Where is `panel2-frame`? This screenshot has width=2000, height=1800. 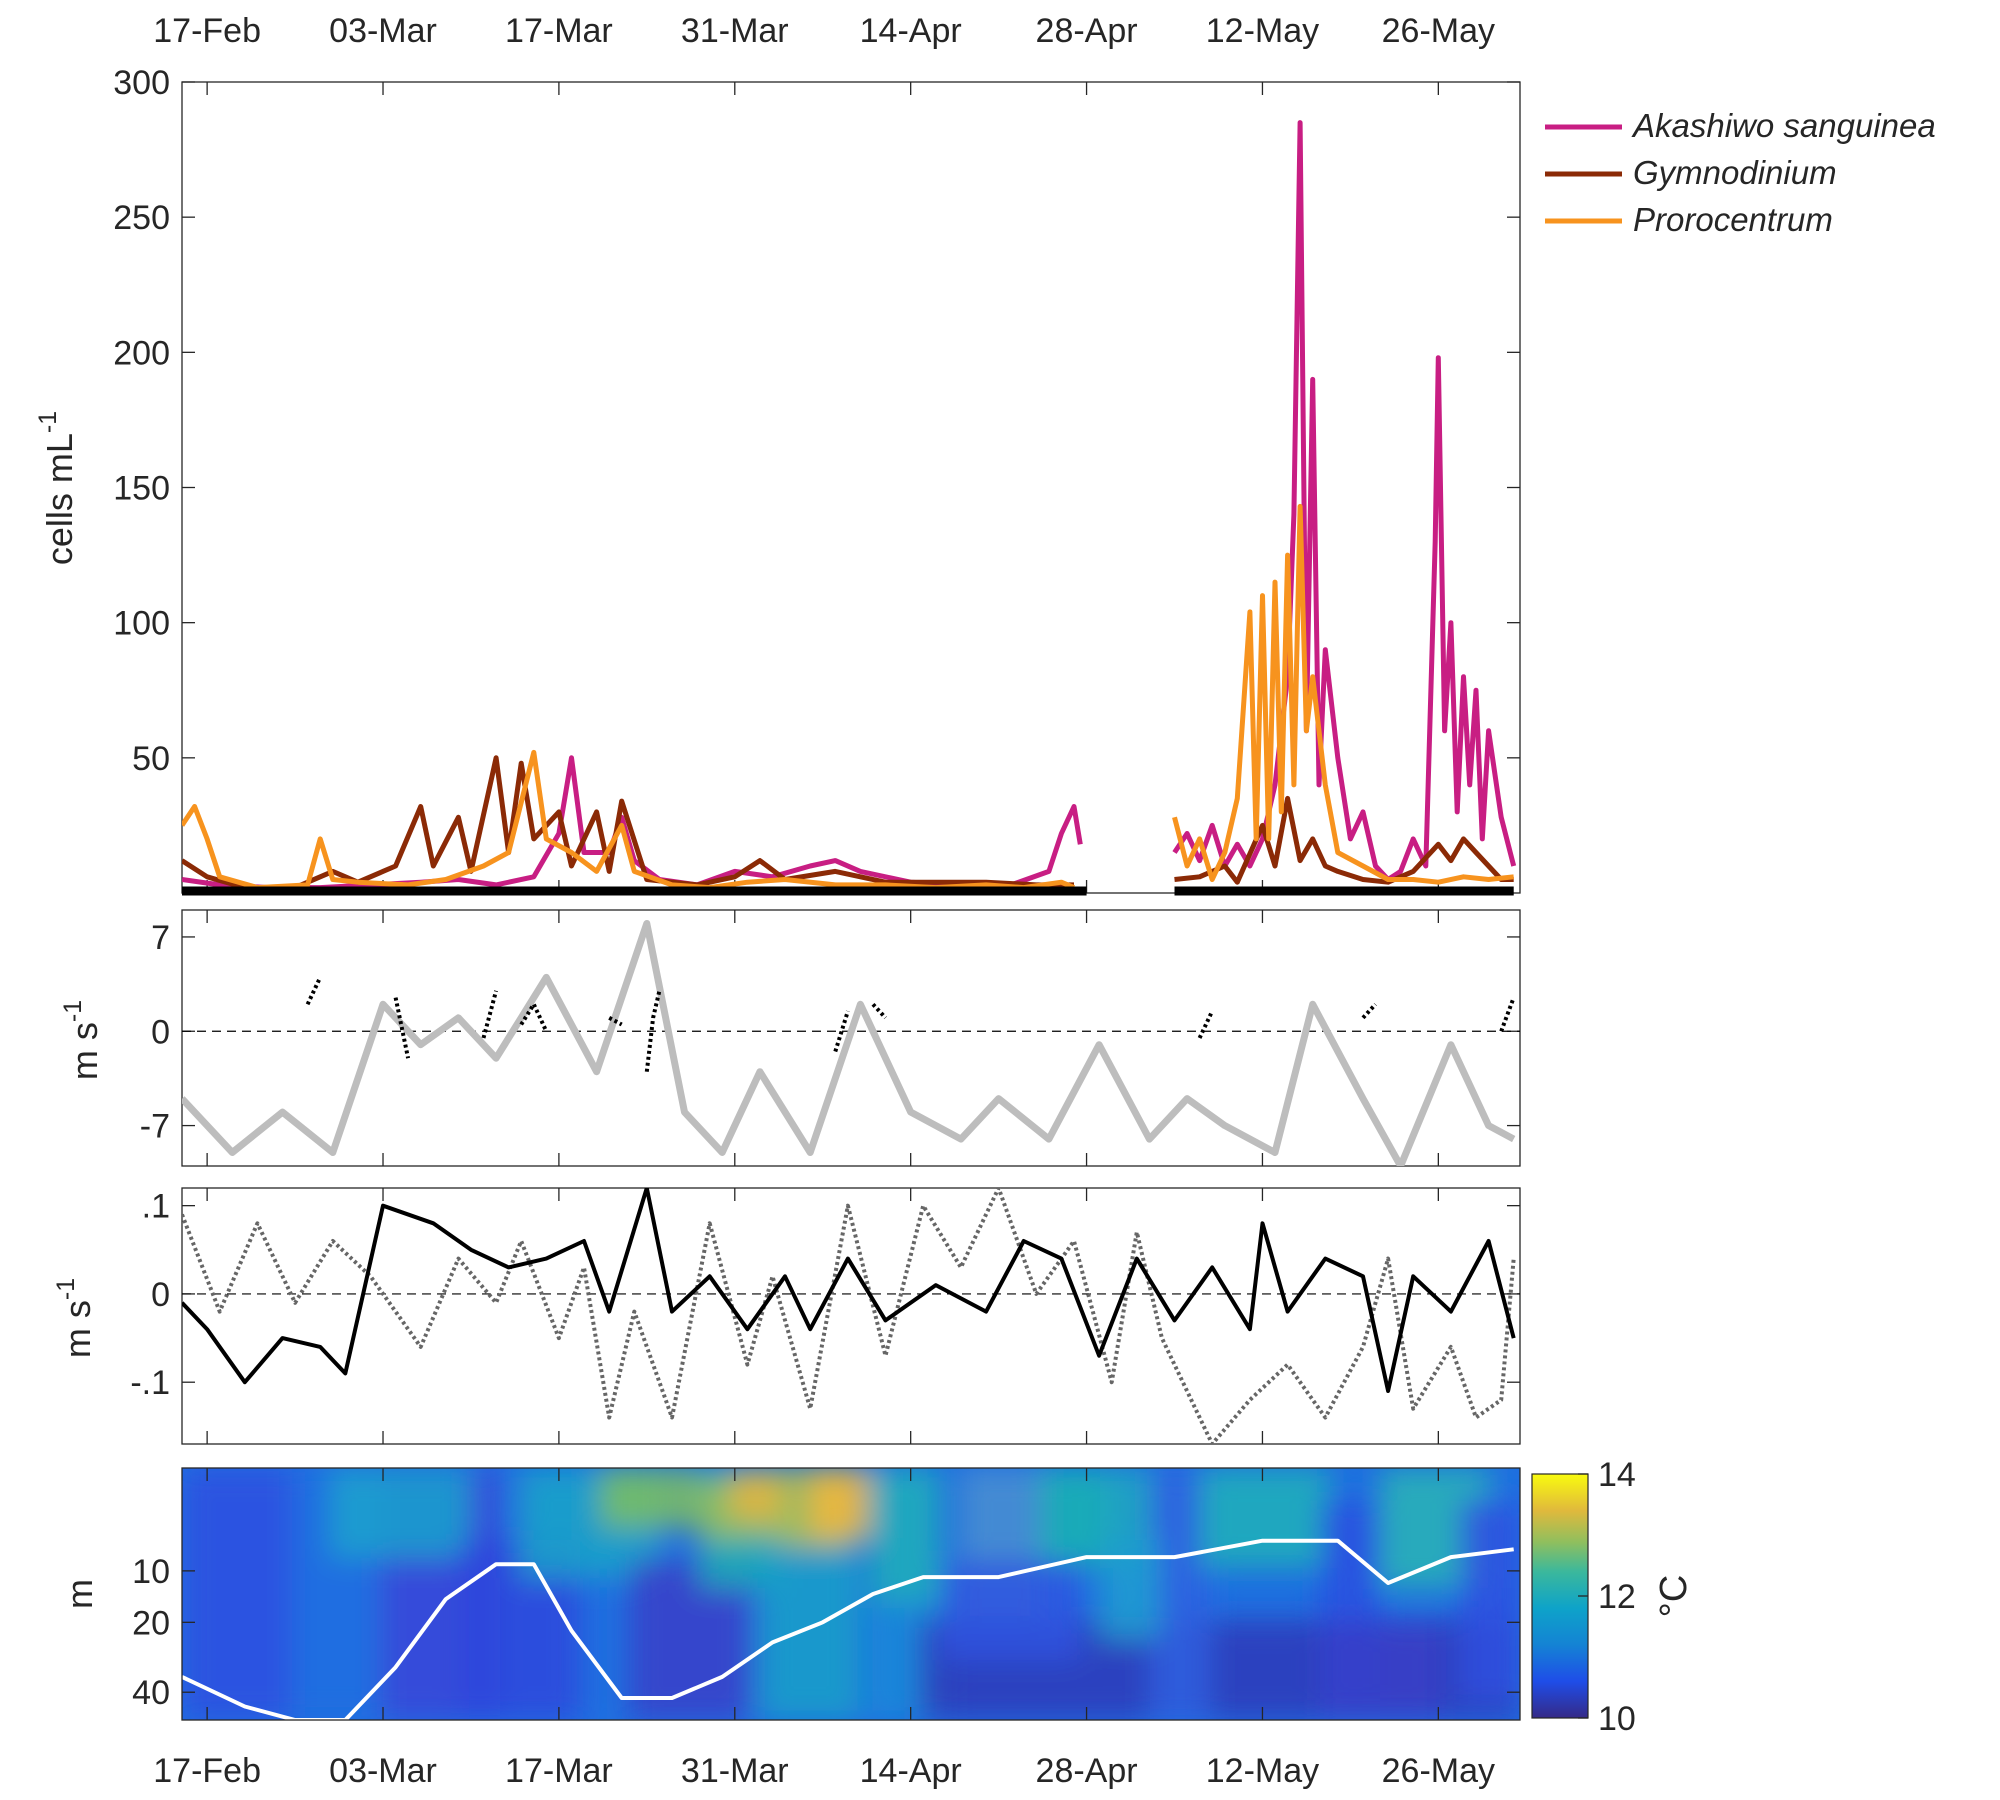
panel2-frame is located at coordinates (851, 1038).